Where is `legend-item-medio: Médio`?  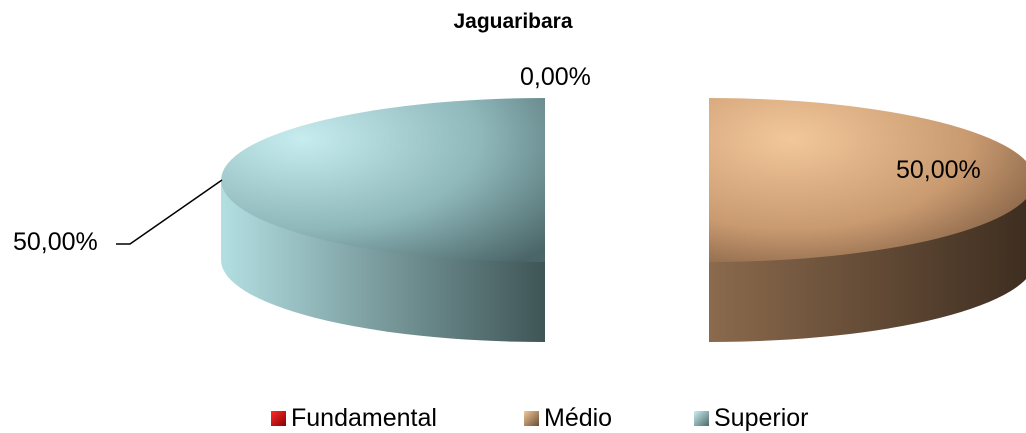 legend-item-medio: Médio is located at coordinates (568, 418).